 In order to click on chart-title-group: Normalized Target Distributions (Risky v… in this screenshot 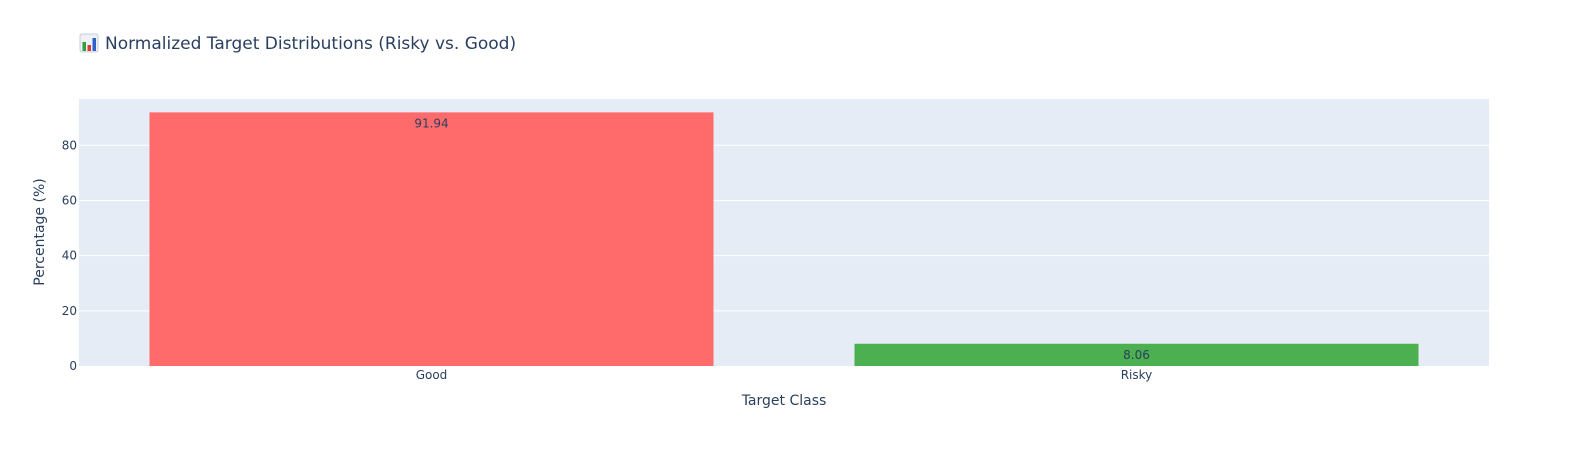, I will do `click(297, 43)`.